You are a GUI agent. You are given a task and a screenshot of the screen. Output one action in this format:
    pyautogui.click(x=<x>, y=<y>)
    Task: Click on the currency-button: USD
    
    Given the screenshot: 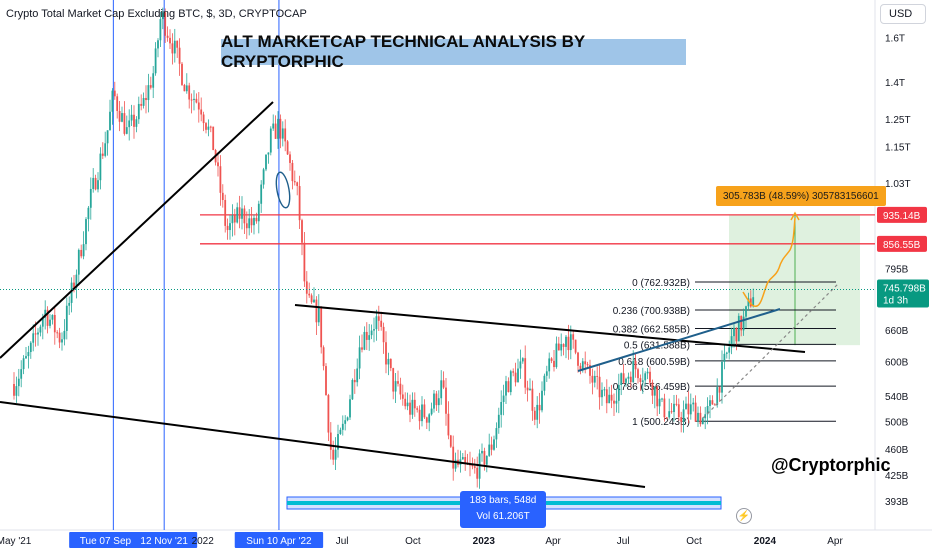 What is the action you would take?
    pyautogui.click(x=903, y=14)
    